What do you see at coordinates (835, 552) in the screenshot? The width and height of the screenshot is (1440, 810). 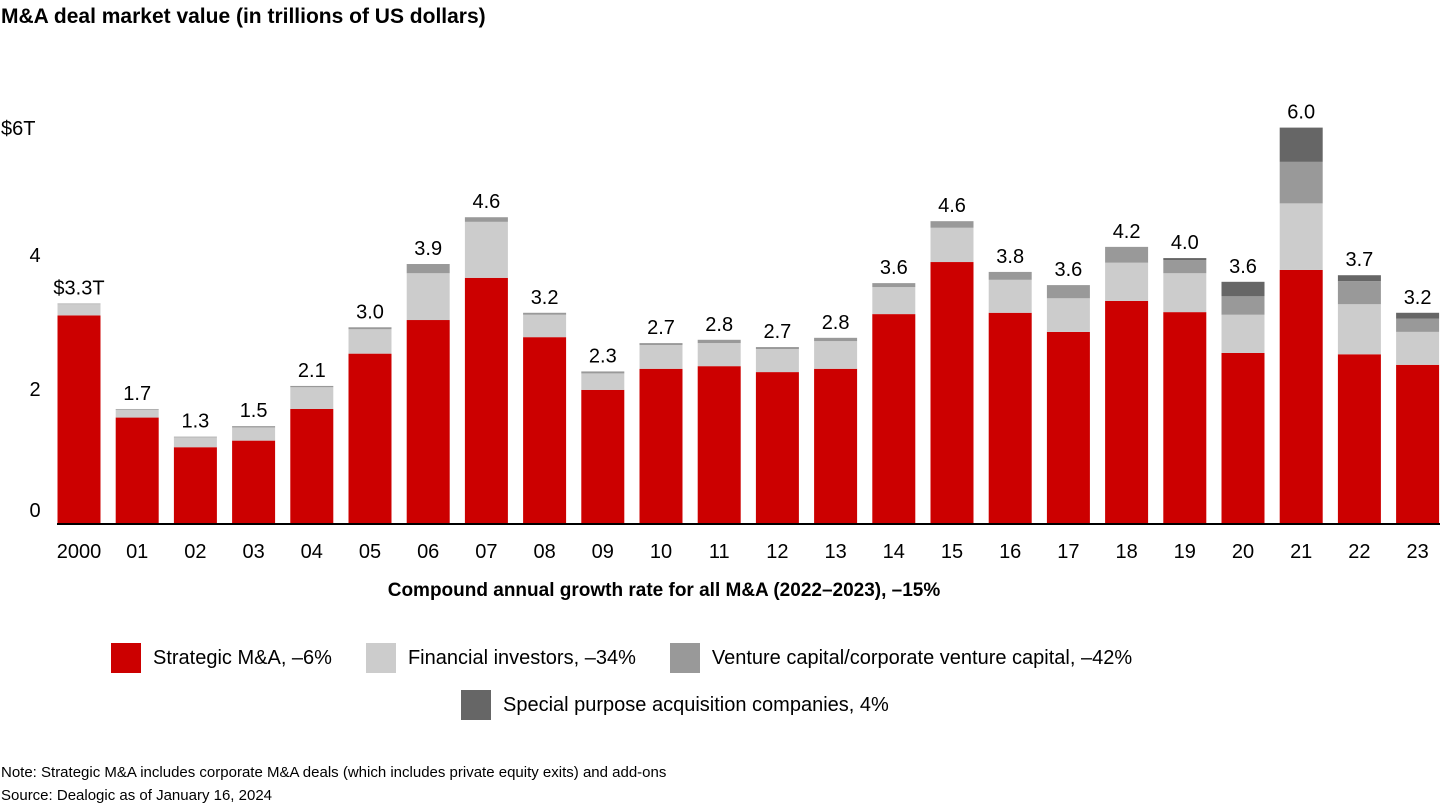 I see `x-tick-label-13: 13` at bounding box center [835, 552].